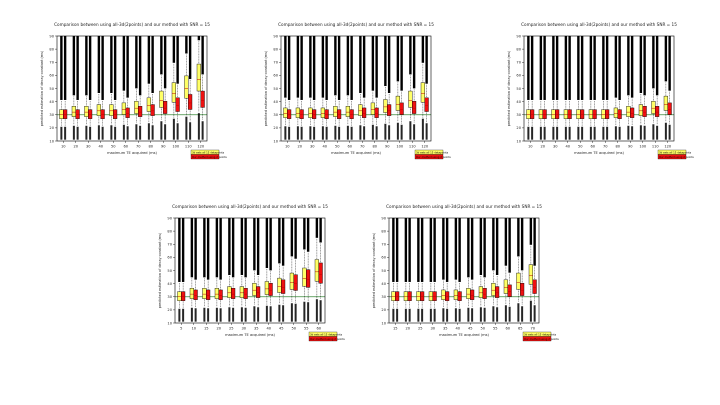 Image resolution: width=720 pixels, height=405 pixels. I want to click on y-tick-label: 90, so click(169, 218).